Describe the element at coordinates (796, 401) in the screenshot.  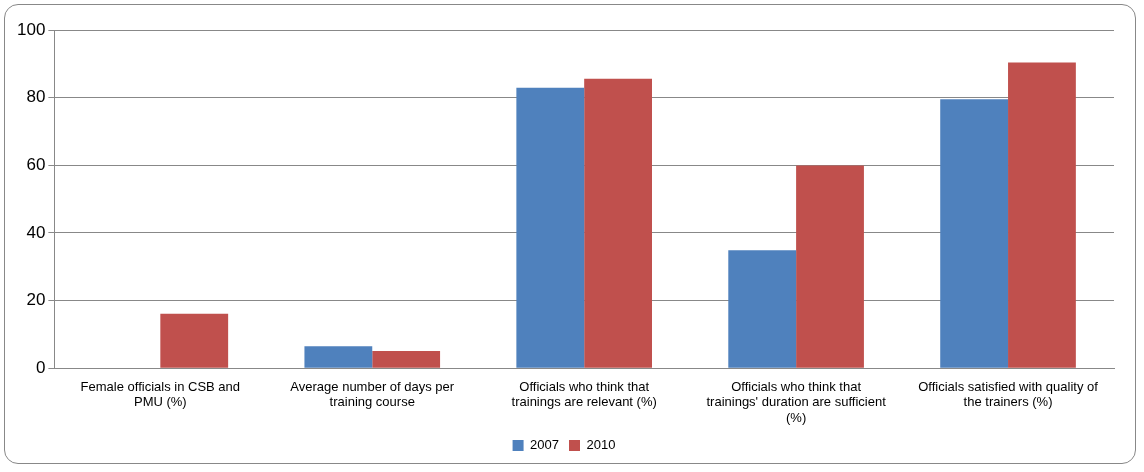
I see `x-tick-label: Officials who think that trainings' duration are sufficient (%)` at that location.